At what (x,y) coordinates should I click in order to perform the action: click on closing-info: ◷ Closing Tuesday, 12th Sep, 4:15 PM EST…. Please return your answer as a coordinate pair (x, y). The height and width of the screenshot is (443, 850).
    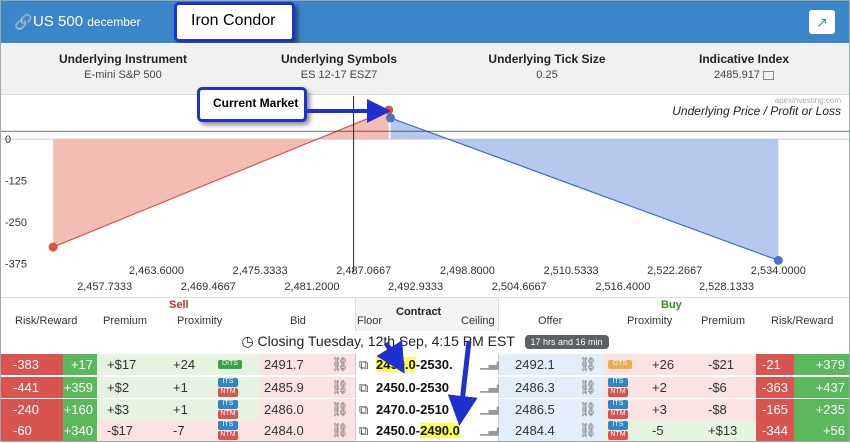
    Looking at the image, I should click on (425, 343).